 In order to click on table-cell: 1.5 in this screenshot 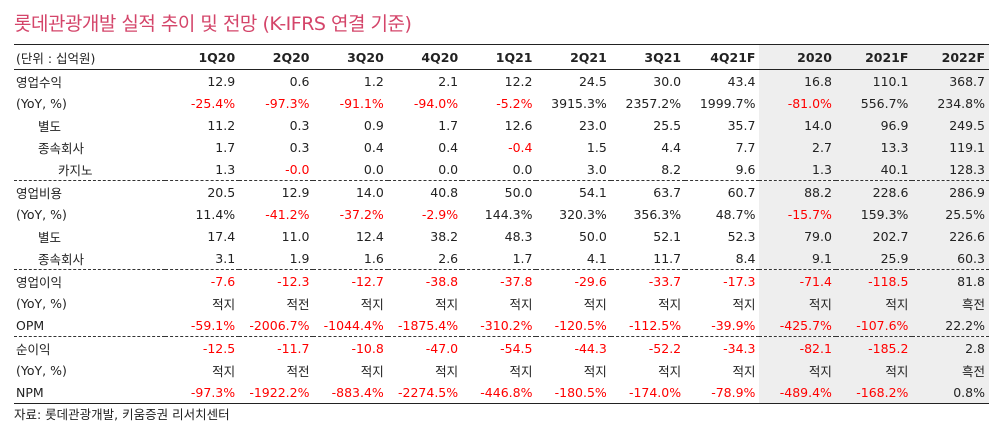, I will do `click(596, 147)`.